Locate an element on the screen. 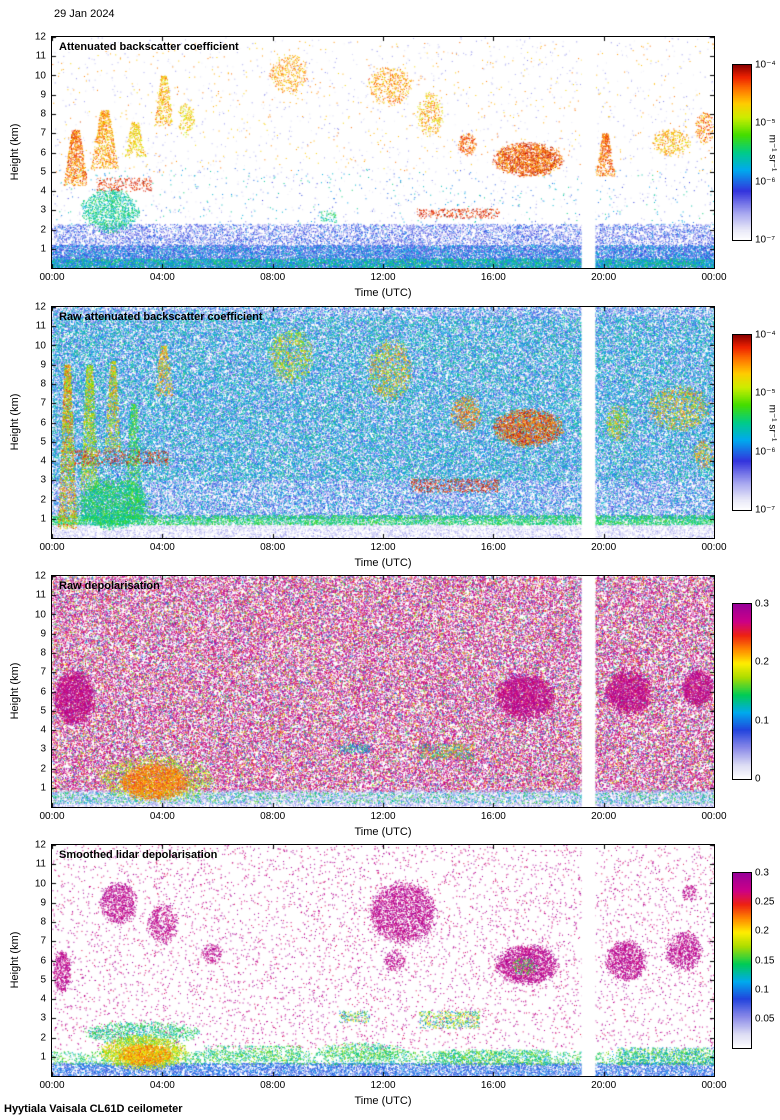 This screenshot has height=1120, width=780. colorbar-tick-label: 0.1 is located at coordinates (762, 990).